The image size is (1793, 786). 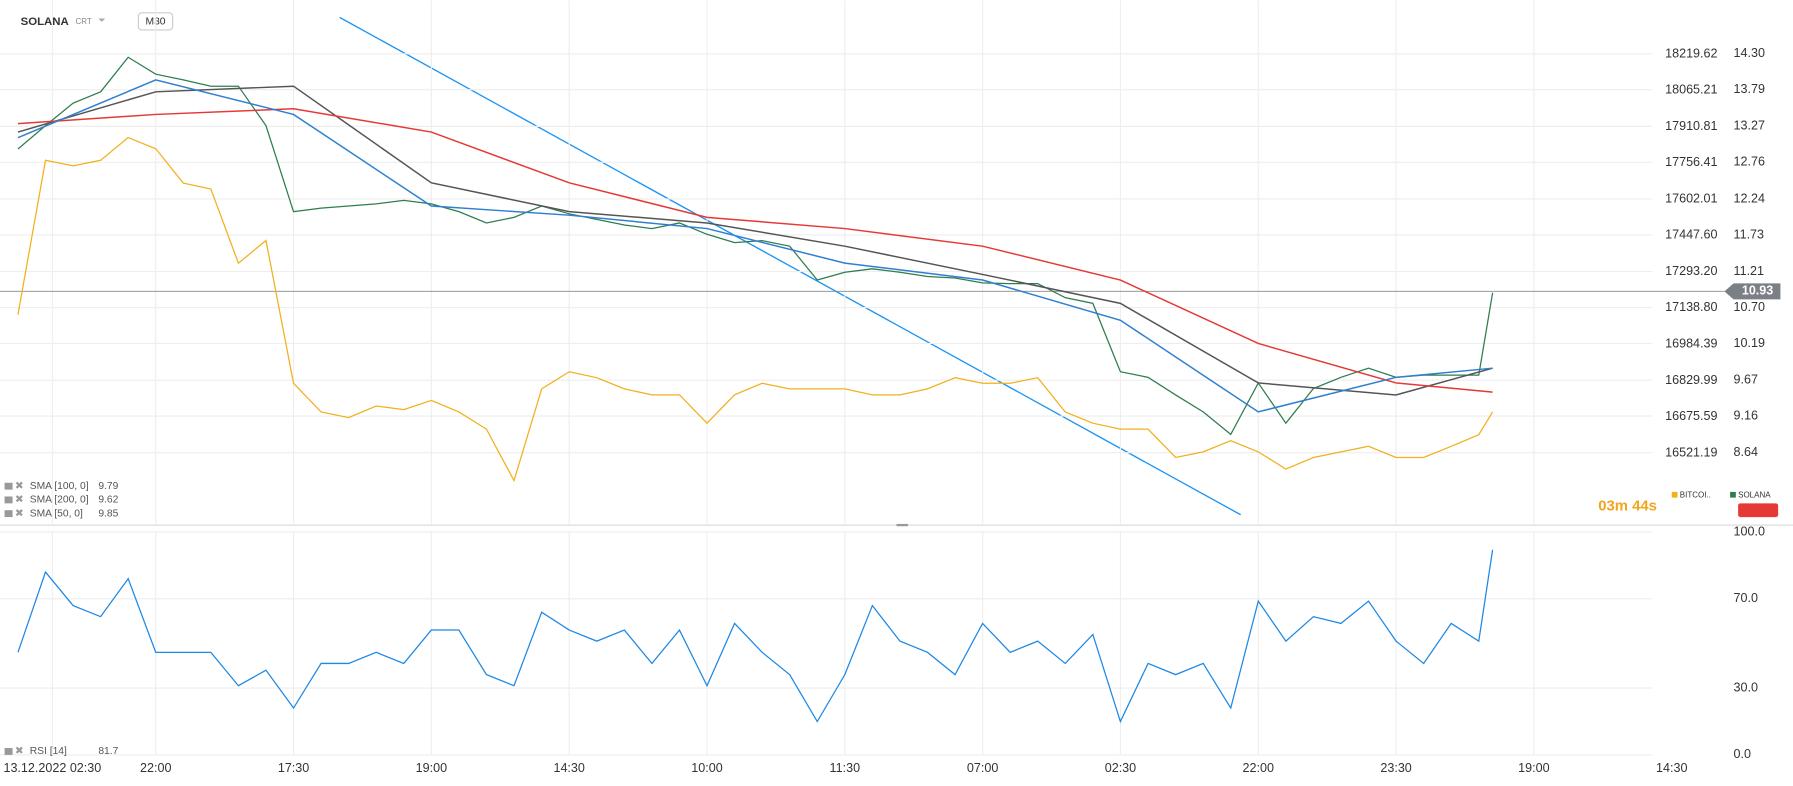 I want to click on instrument-kind: CRT, so click(x=83, y=21).